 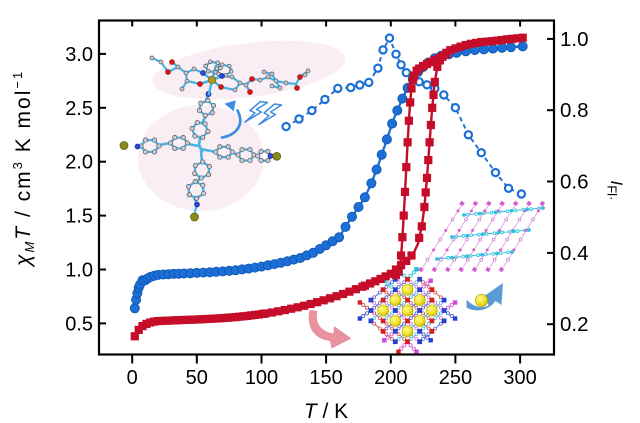 What do you see at coordinates (261, 378) in the screenshot?
I see `svg-text: 100` at bounding box center [261, 378].